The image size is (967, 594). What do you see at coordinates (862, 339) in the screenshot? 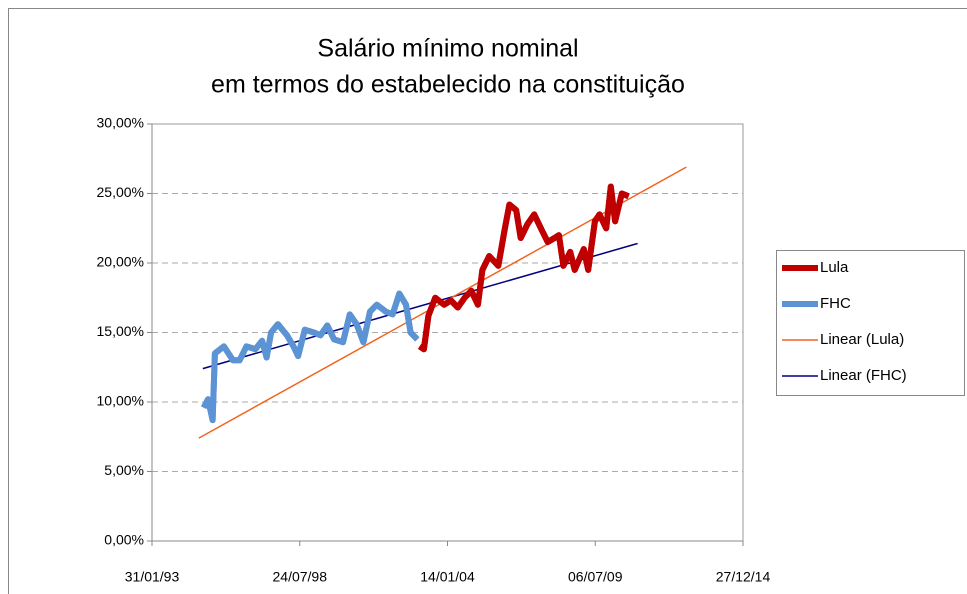
I see `legend-label: Linear (Lula)` at bounding box center [862, 339].